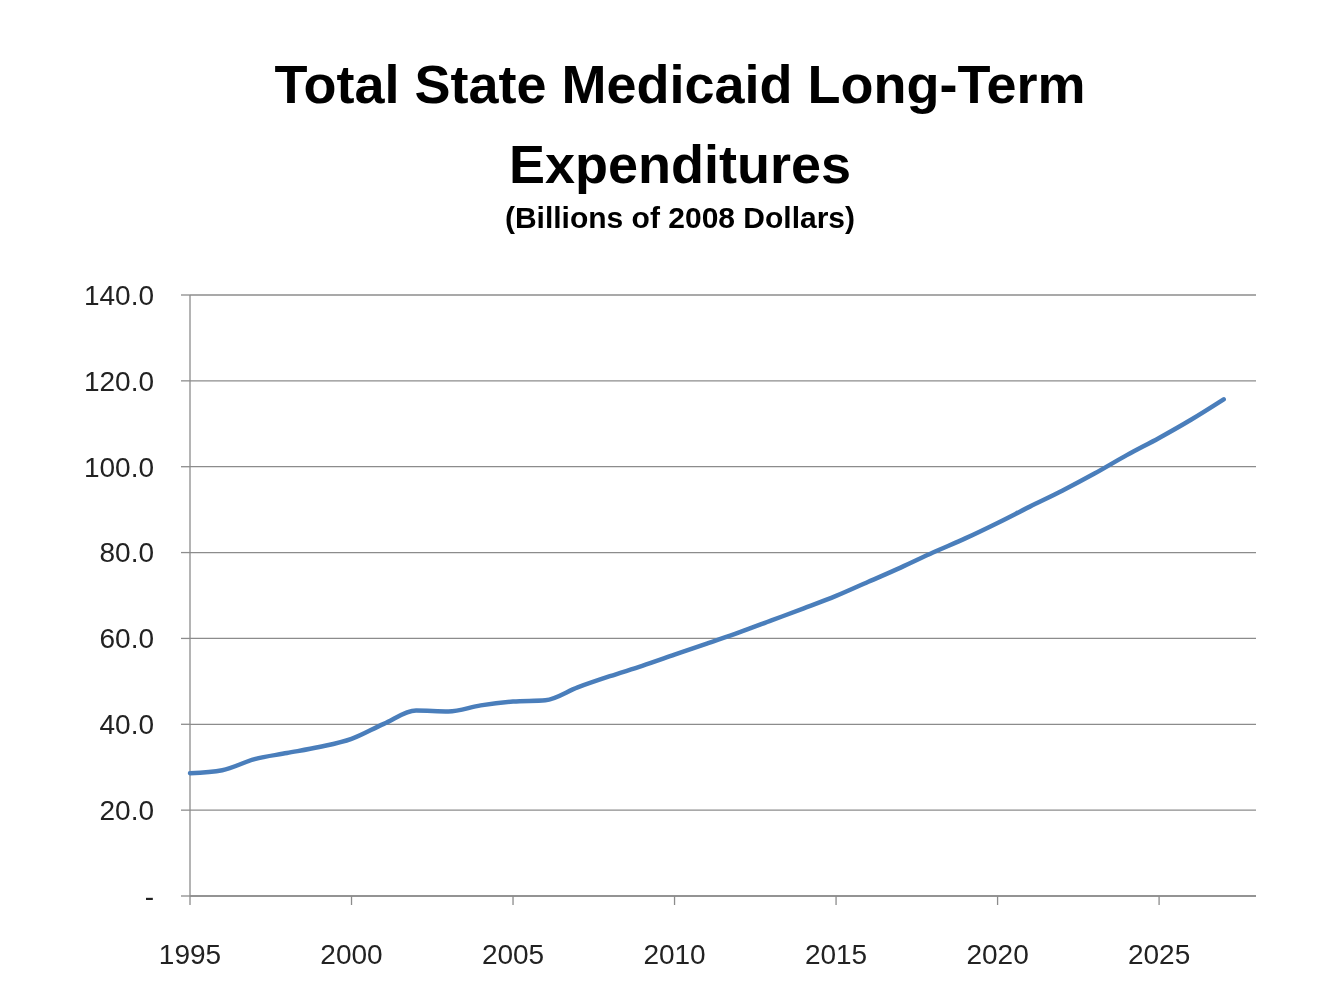 The width and height of the screenshot is (1338, 1005). Describe the element at coordinates (126, 810) in the screenshot. I see `y-tick-label: 20.0` at that location.